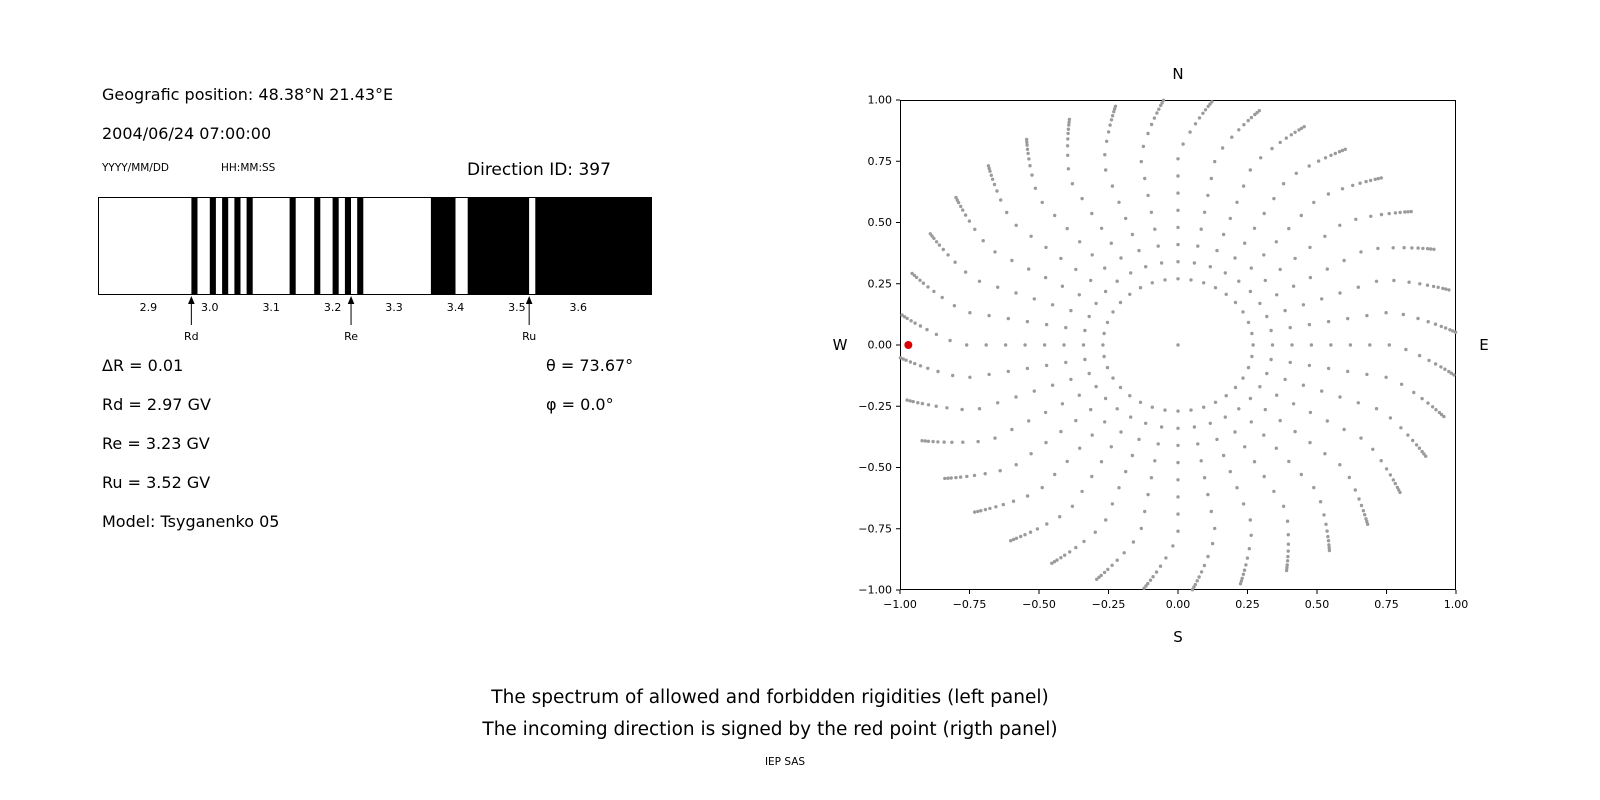 This screenshot has width=1600, height=800. What do you see at coordinates (580, 404) in the screenshot?
I see `phi-label: φ = 0.0°` at bounding box center [580, 404].